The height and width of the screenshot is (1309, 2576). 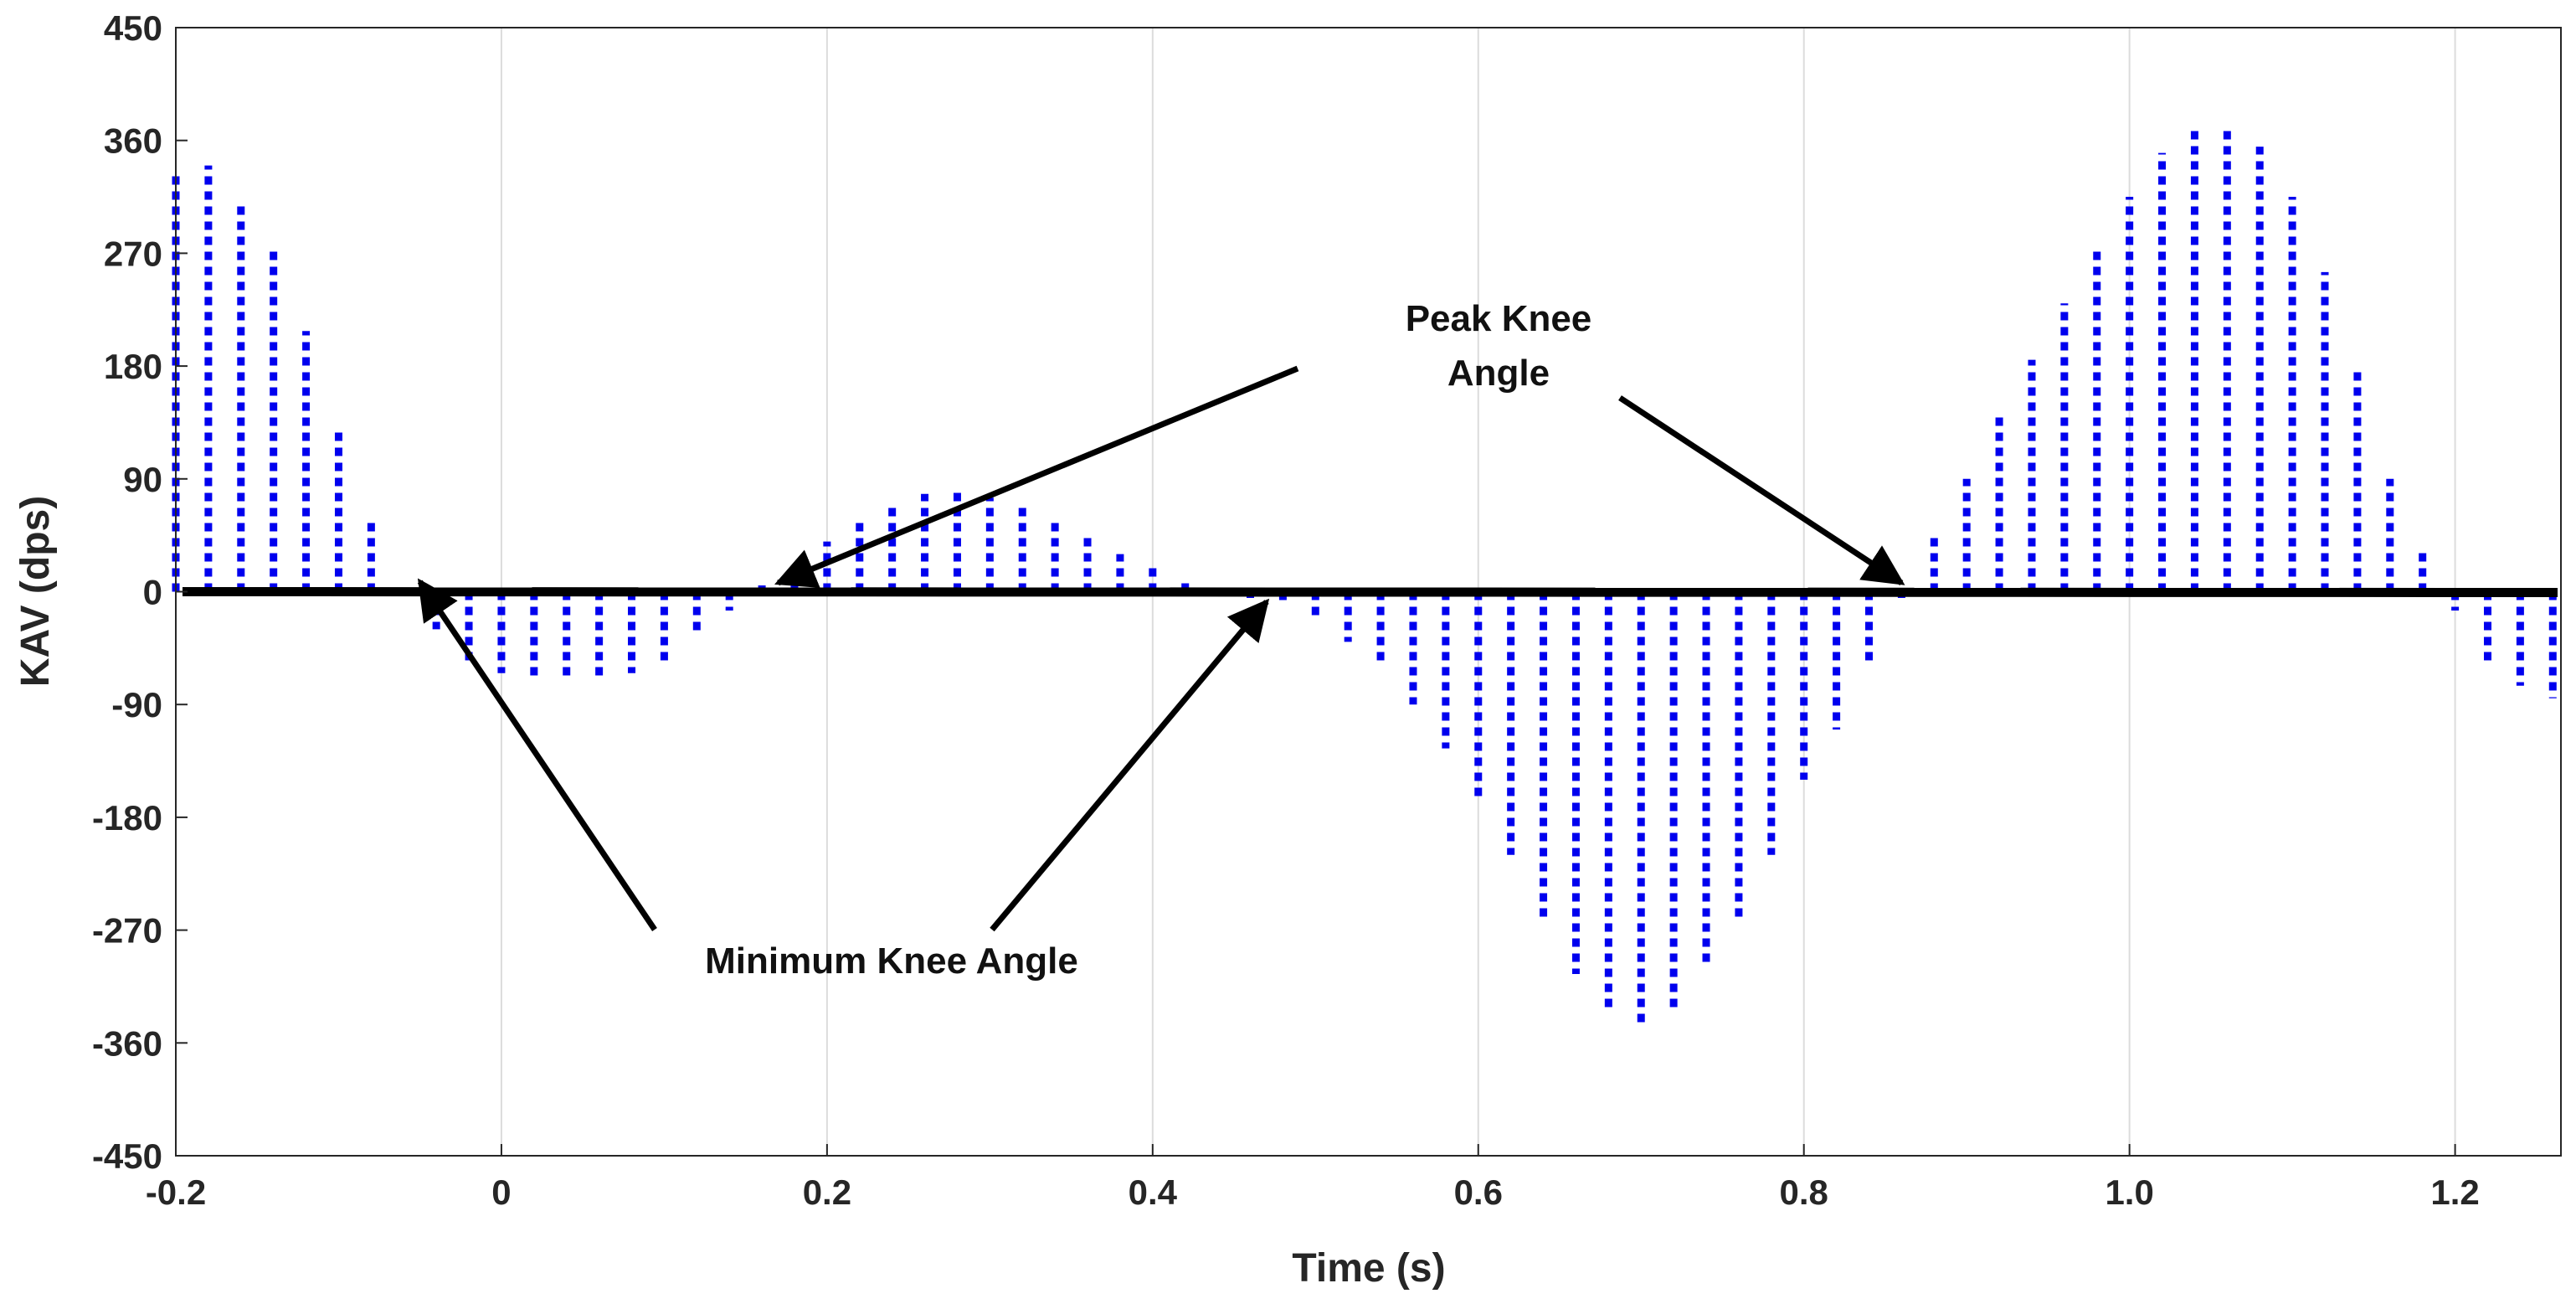 What do you see at coordinates (152, 593) in the screenshot?
I see `y-tick-label: 0` at bounding box center [152, 593].